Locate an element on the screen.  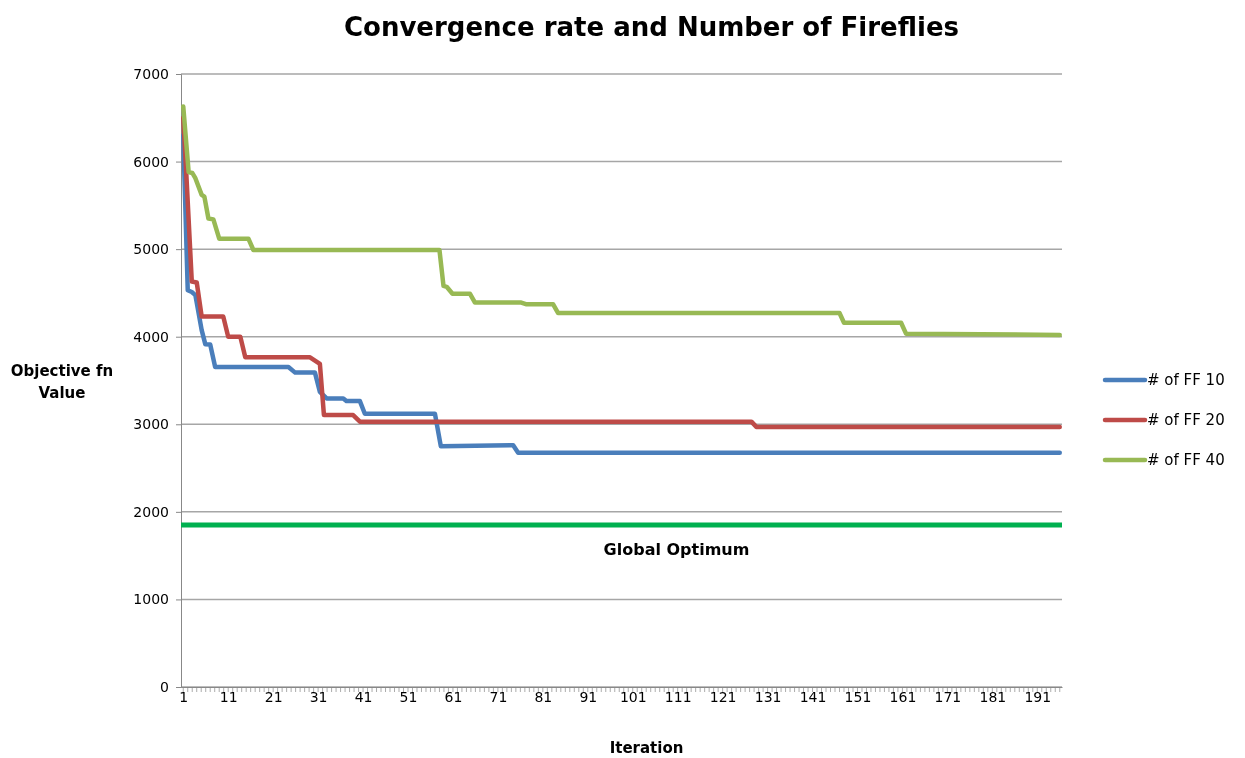
y-tick-label: 1000 is located at coordinates (151, 599).